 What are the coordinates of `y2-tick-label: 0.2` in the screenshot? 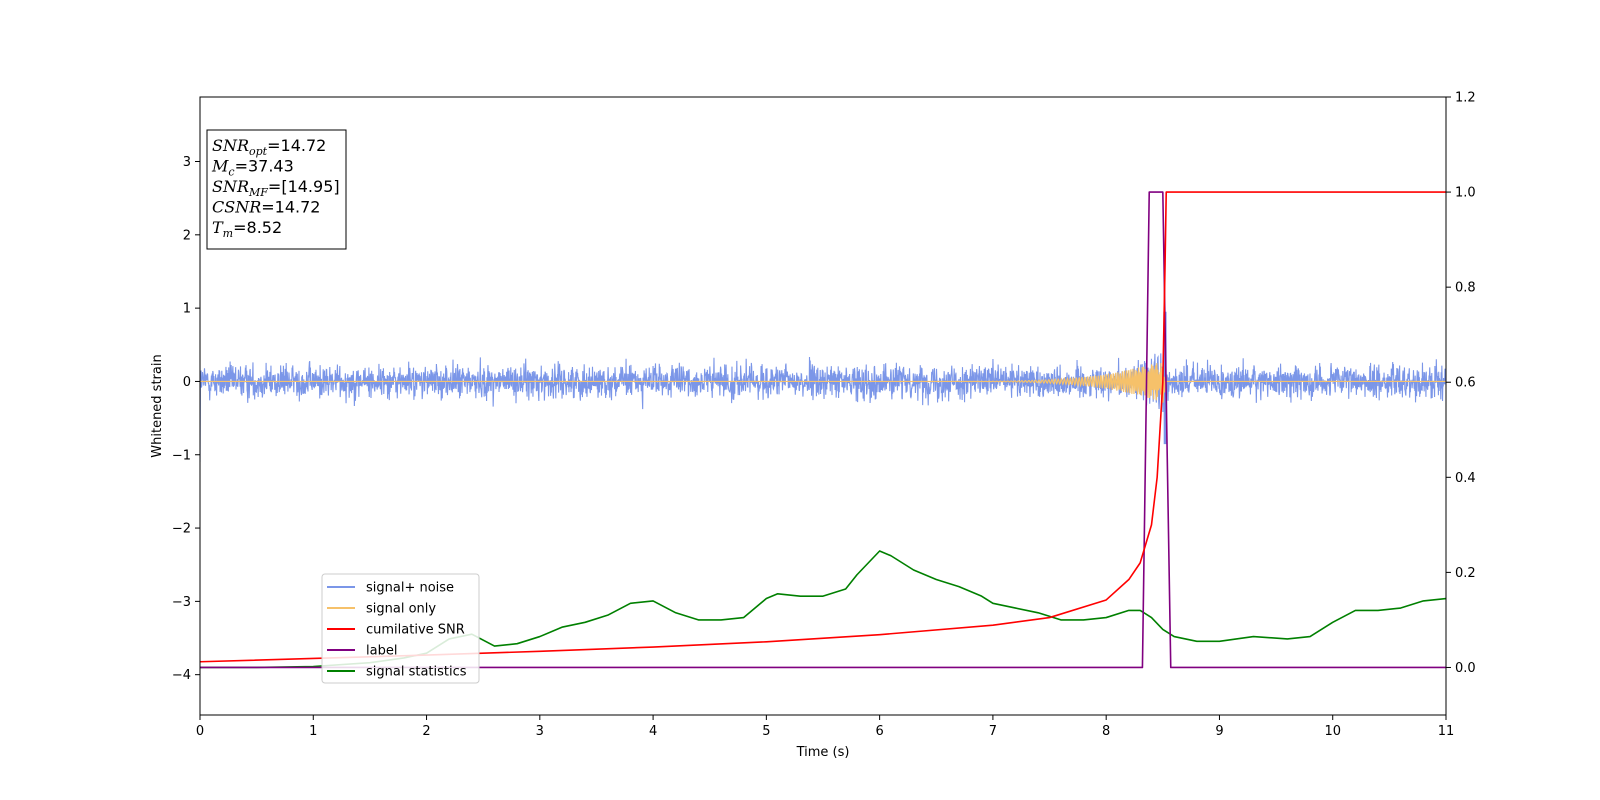 It's located at (1465, 573).